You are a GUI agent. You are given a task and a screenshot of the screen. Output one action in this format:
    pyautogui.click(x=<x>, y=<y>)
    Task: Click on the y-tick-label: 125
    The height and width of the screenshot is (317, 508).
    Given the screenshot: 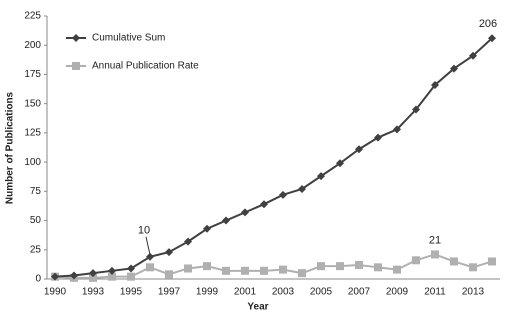 What is the action you would take?
    pyautogui.click(x=32, y=133)
    